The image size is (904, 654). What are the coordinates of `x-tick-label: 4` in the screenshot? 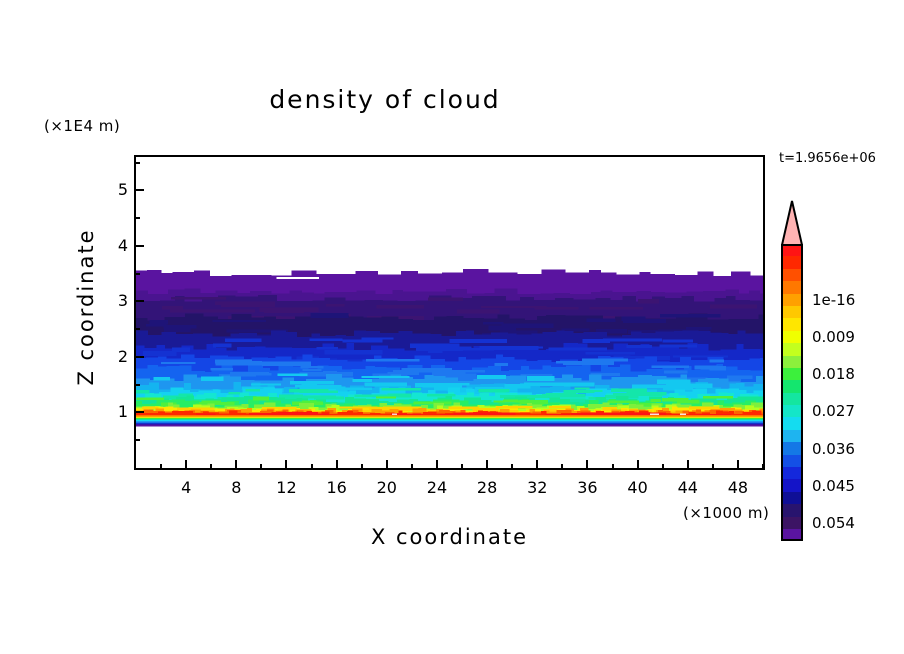 It's located at (186, 487).